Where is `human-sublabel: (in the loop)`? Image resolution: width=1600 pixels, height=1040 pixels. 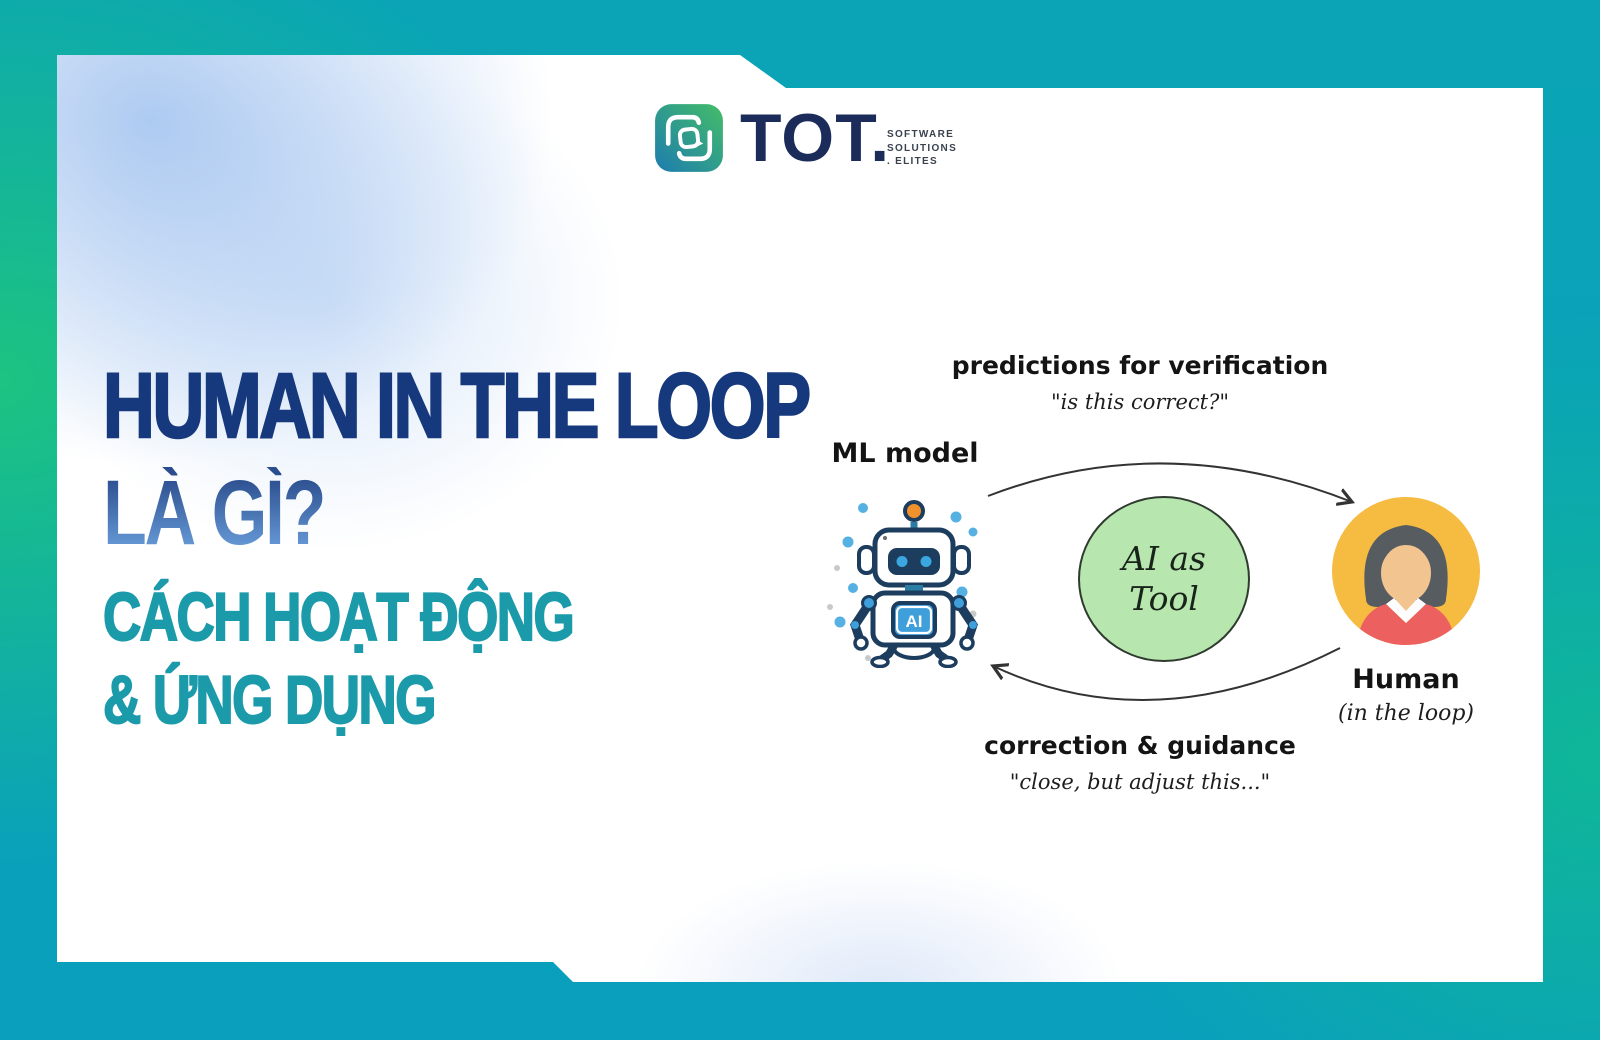
human-sublabel: (in the loop) is located at coordinates (1406, 713).